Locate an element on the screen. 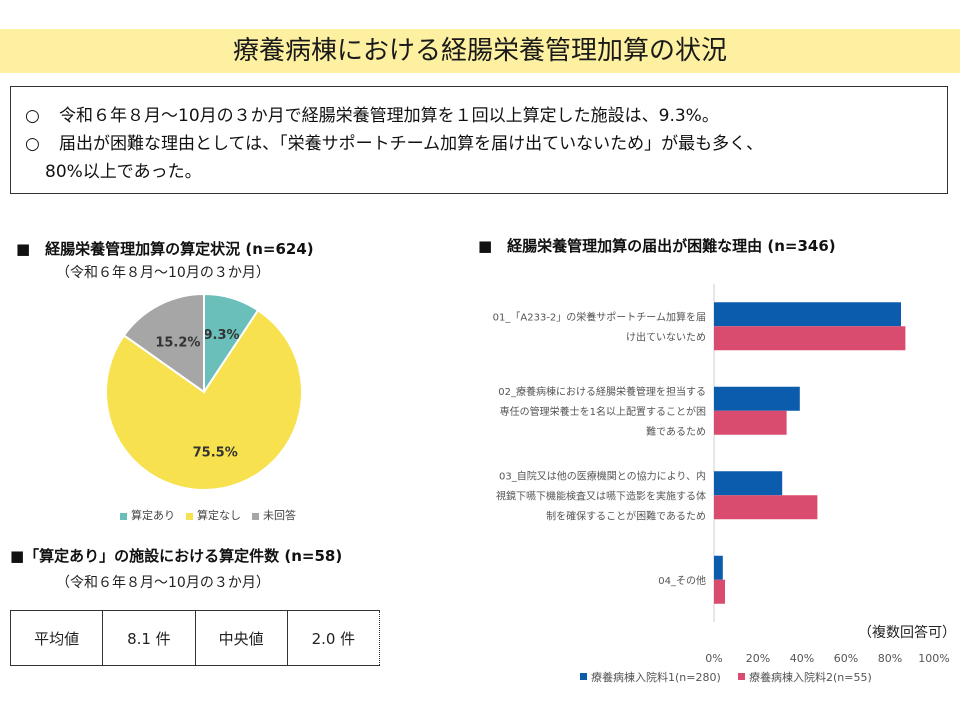 This screenshot has height=720, width=960. category-label: 視鏡下嚥下機能検査又は嚥下造影を実施する体 is located at coordinates (601, 495).